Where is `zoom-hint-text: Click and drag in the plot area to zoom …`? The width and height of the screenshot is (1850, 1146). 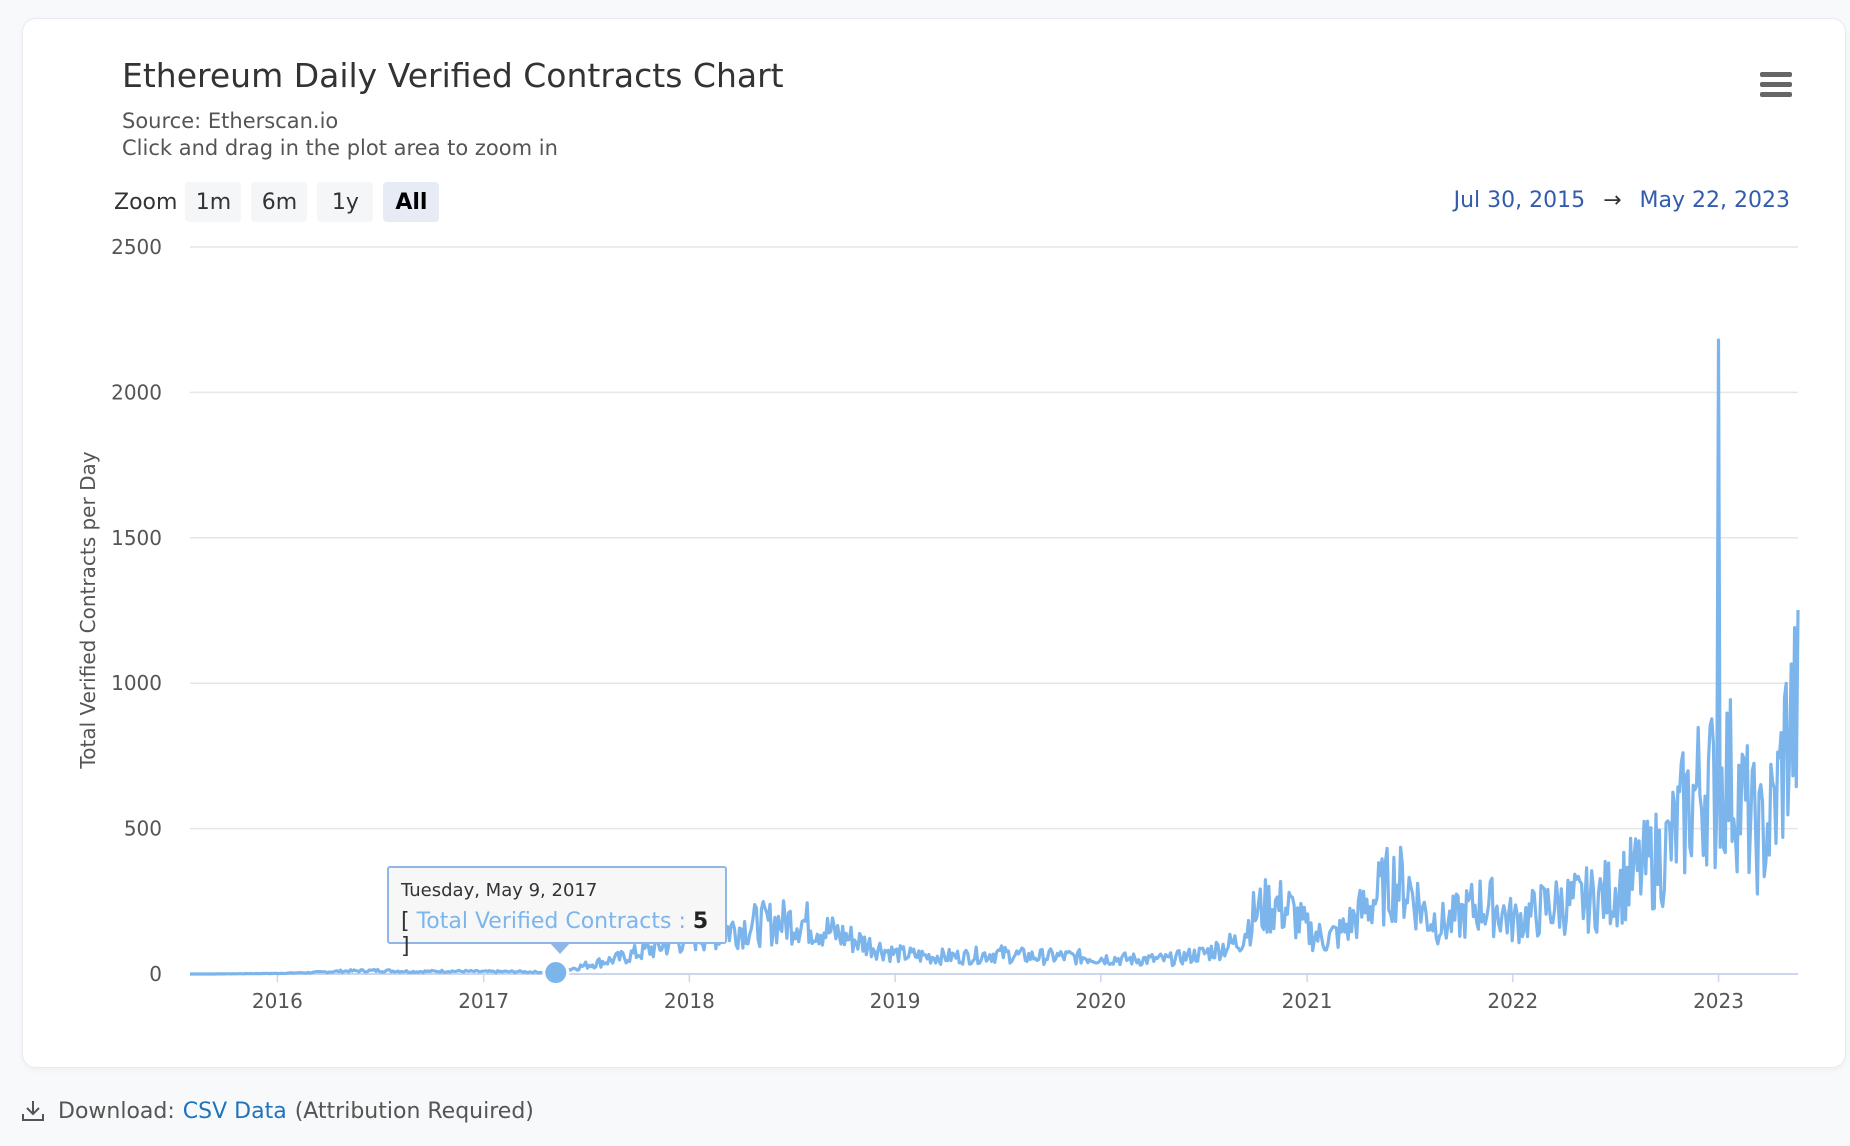 zoom-hint-text: Click and drag in the plot area to zoom … is located at coordinates (340, 148).